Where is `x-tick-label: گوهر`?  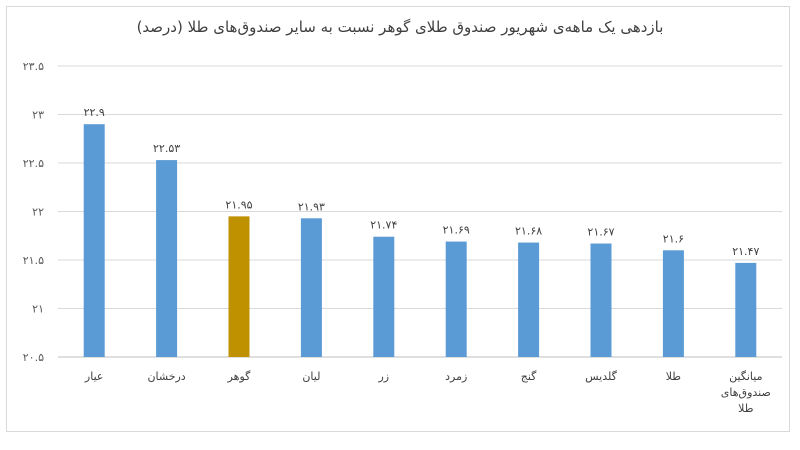 x-tick-label: گوهر is located at coordinates (239, 376).